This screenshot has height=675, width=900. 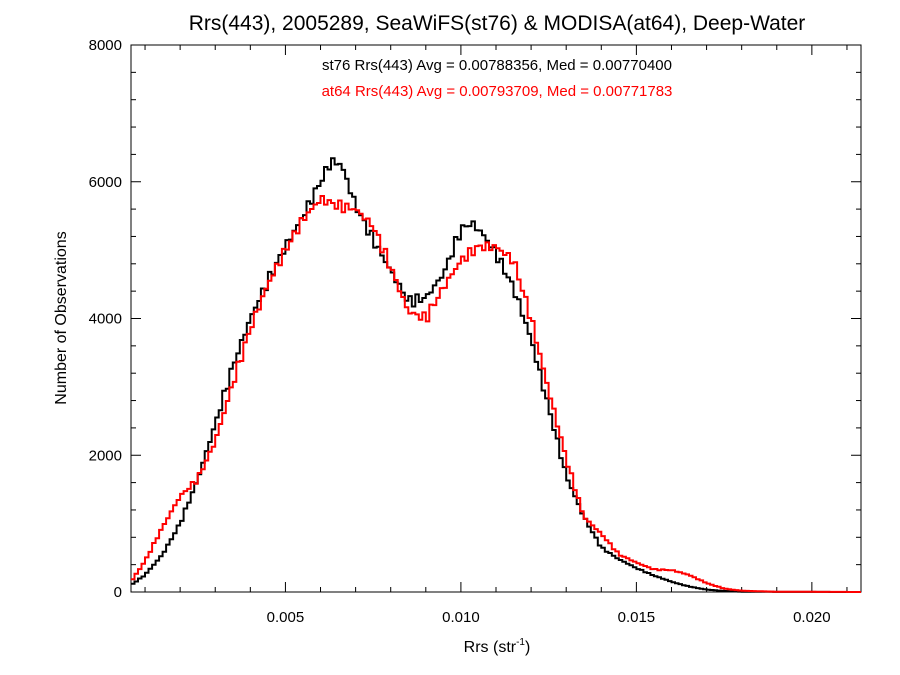 What do you see at coordinates (497, 646) in the screenshot?
I see `x-axis-label: Rrs (str-1)` at bounding box center [497, 646].